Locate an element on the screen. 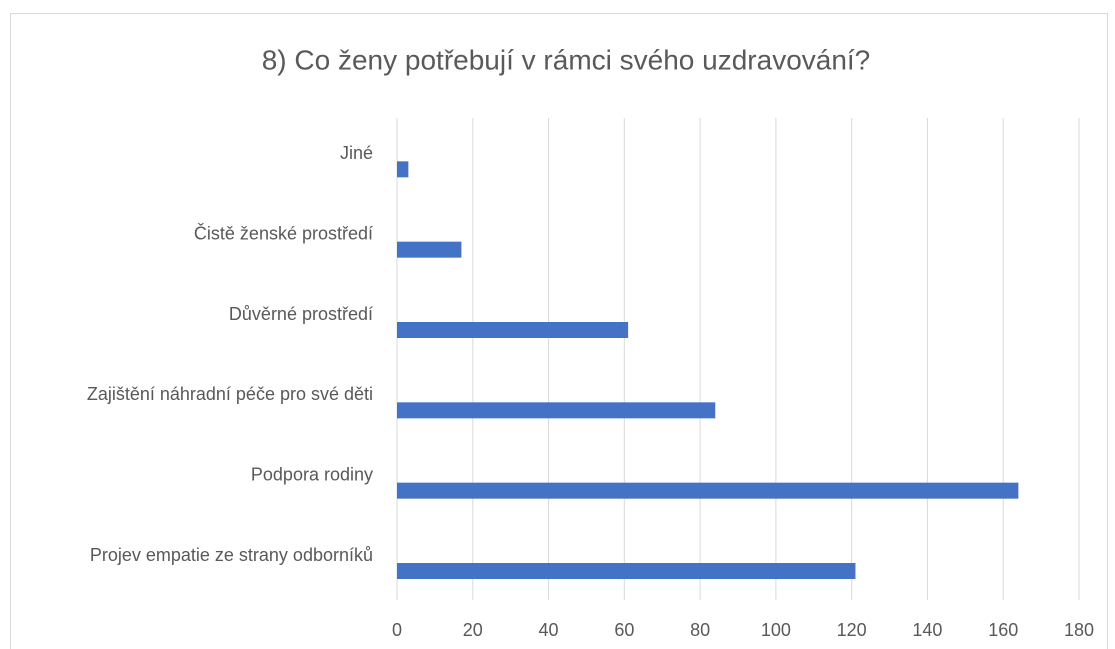 This screenshot has width=1115, height=649. y-tick-label: Čistě ženské prostředí is located at coordinates (283, 232).